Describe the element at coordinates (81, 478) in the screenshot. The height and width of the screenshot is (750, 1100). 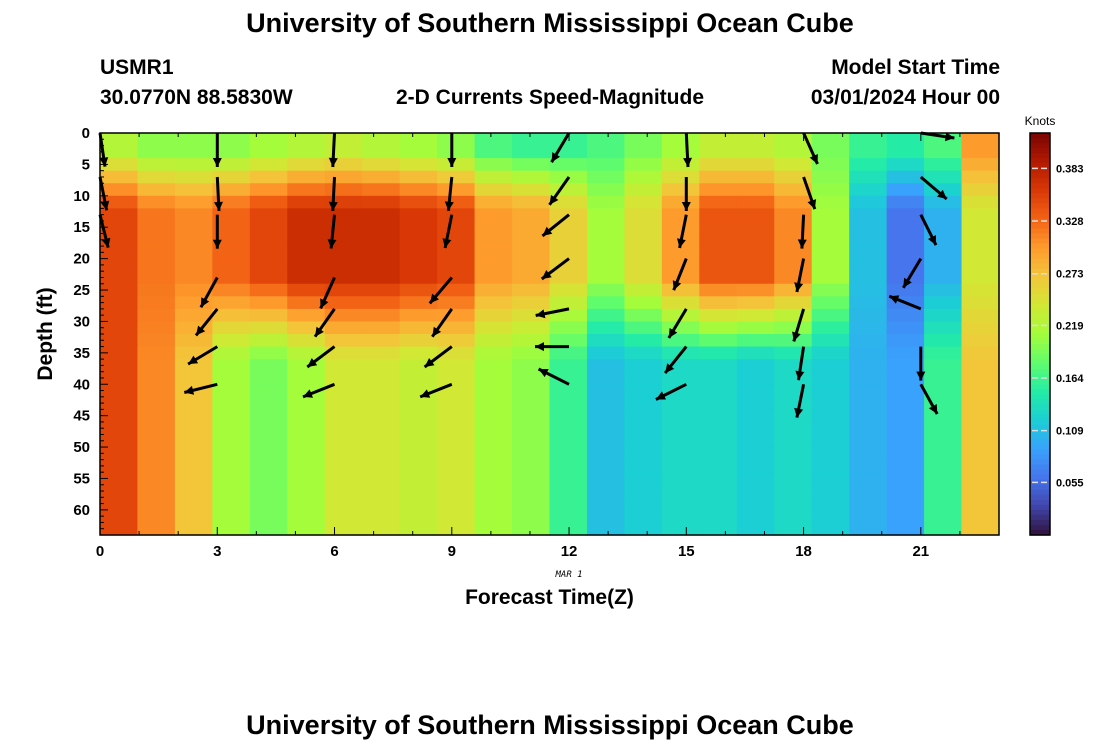
I see `y-tick-label: 55` at that location.